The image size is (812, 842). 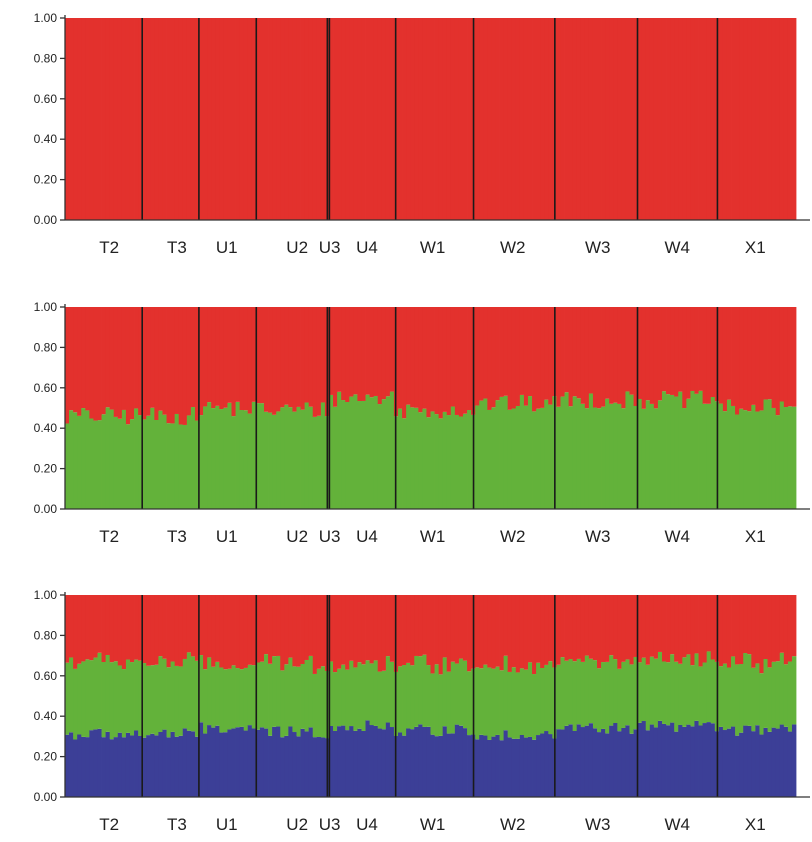 I want to click on y-tick-label: 0.00, so click(x=46, y=220).